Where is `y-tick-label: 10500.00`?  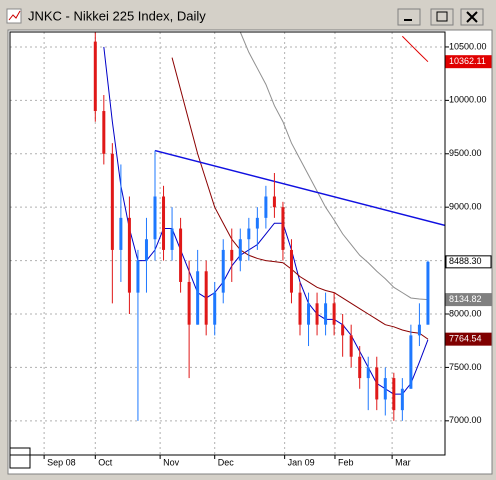
y-tick-label: 10500.00 is located at coordinates (468, 46).